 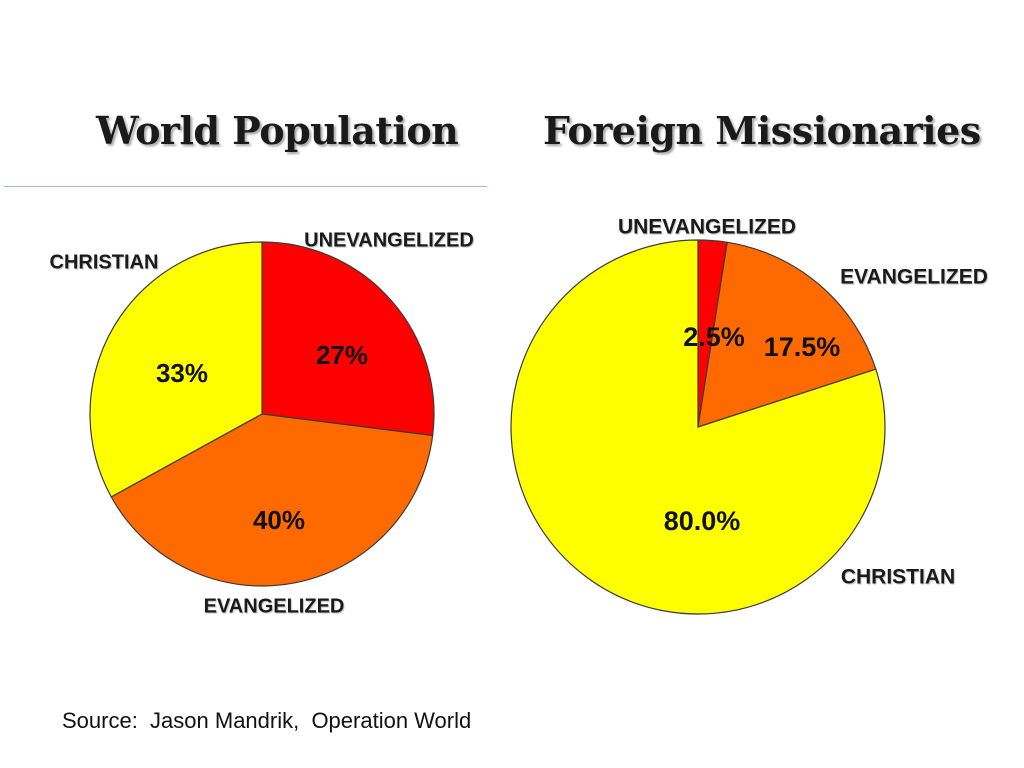 I want to click on world-population-percent-label-unevangelized: 27%, so click(x=342, y=355).